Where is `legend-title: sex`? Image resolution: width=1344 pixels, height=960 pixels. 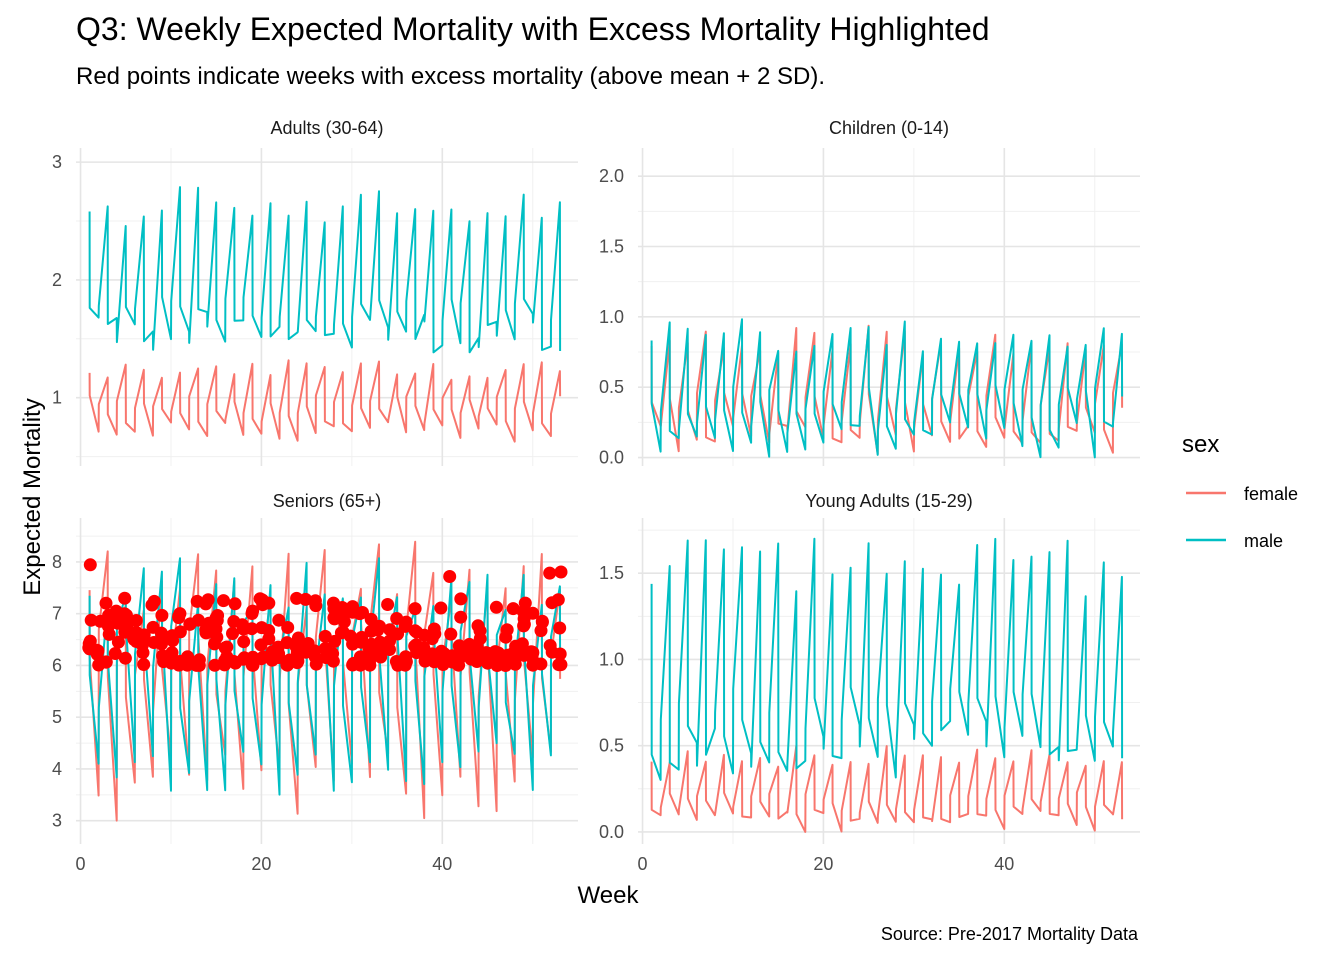
legend-title: sex is located at coordinates (1200, 444).